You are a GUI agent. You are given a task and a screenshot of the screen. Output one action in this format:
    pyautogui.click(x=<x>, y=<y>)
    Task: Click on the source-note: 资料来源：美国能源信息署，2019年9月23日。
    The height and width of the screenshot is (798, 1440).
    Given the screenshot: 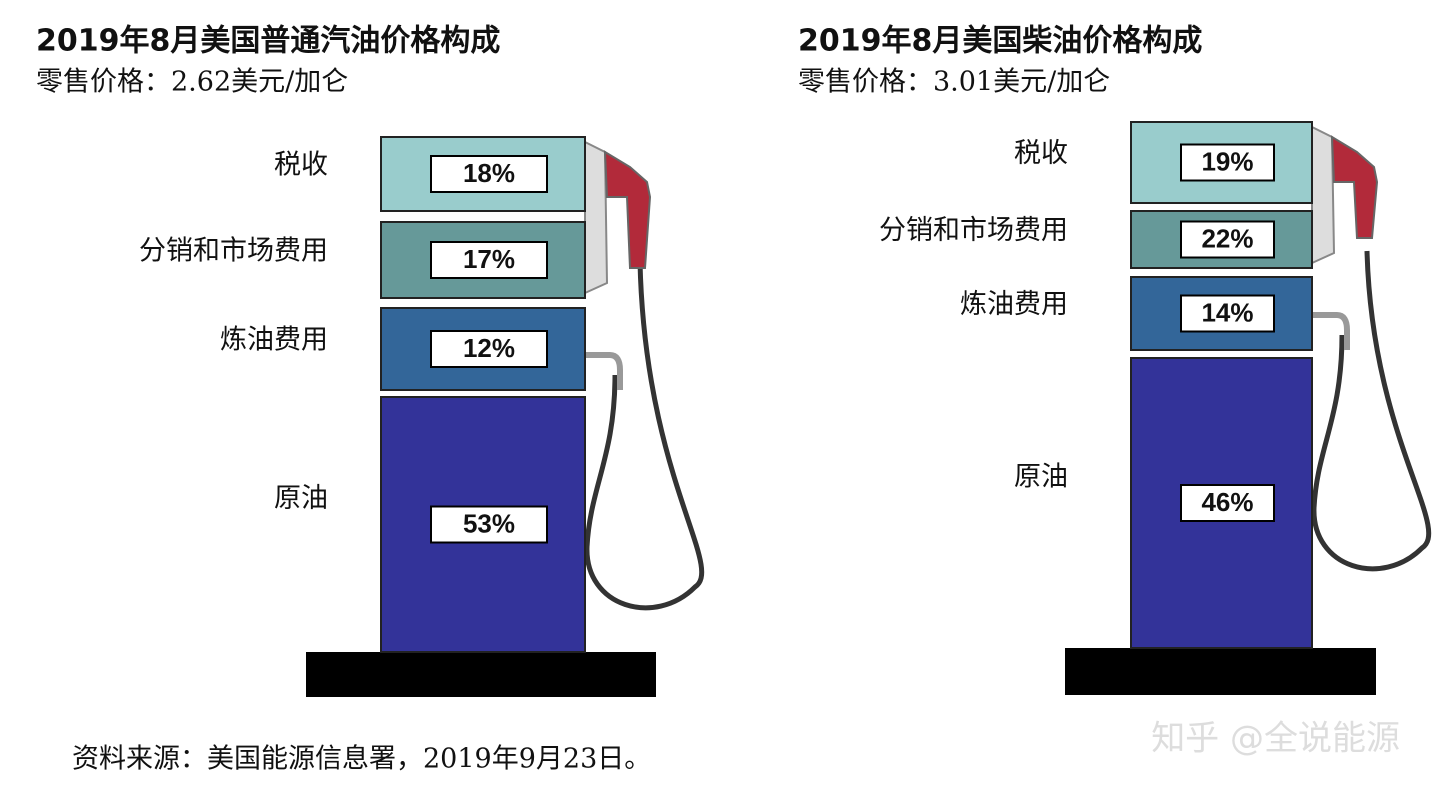 What is the action you would take?
    pyautogui.click(x=361, y=759)
    